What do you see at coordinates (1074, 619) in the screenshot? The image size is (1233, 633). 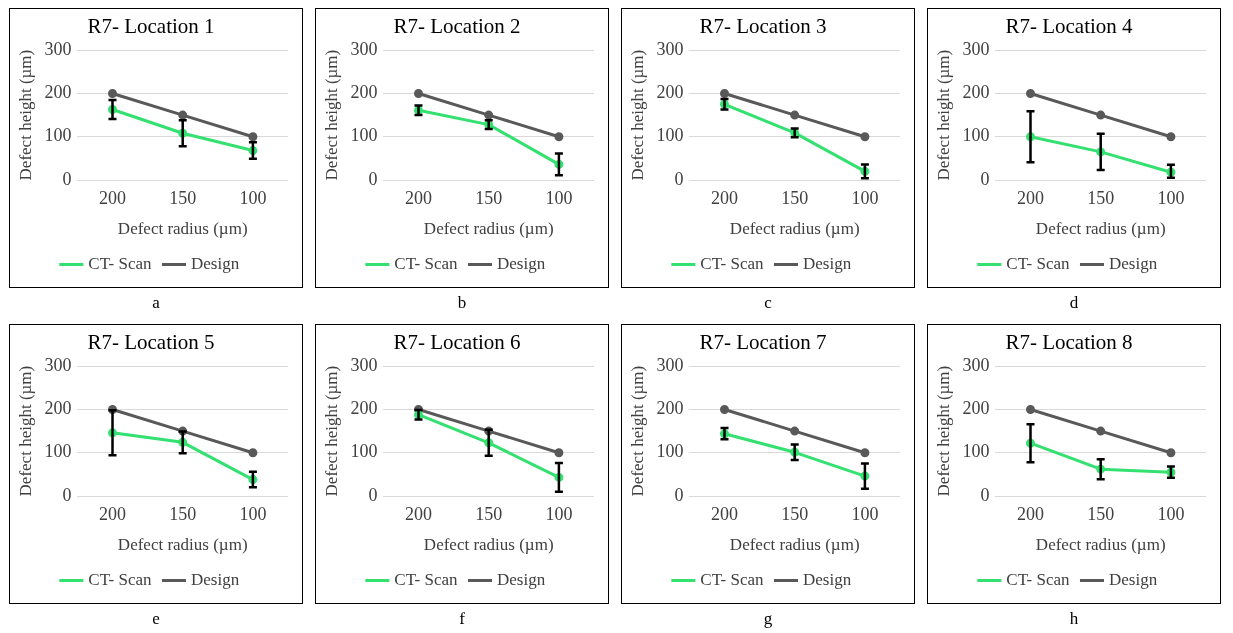 I see `text: h` at bounding box center [1074, 619].